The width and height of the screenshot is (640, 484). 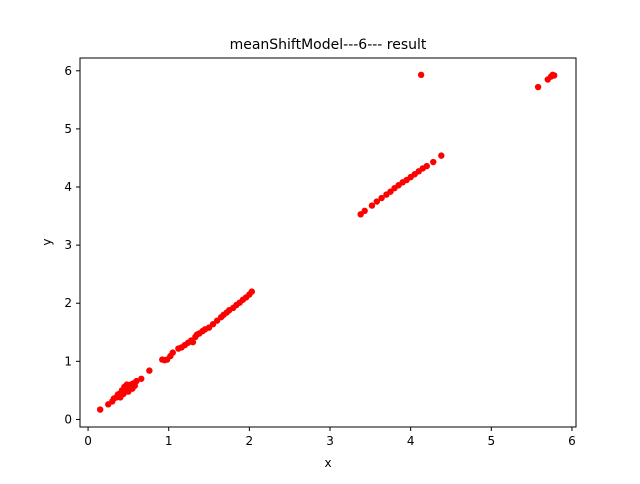 I want to click on x-tick-label: 5, so click(x=491, y=441).